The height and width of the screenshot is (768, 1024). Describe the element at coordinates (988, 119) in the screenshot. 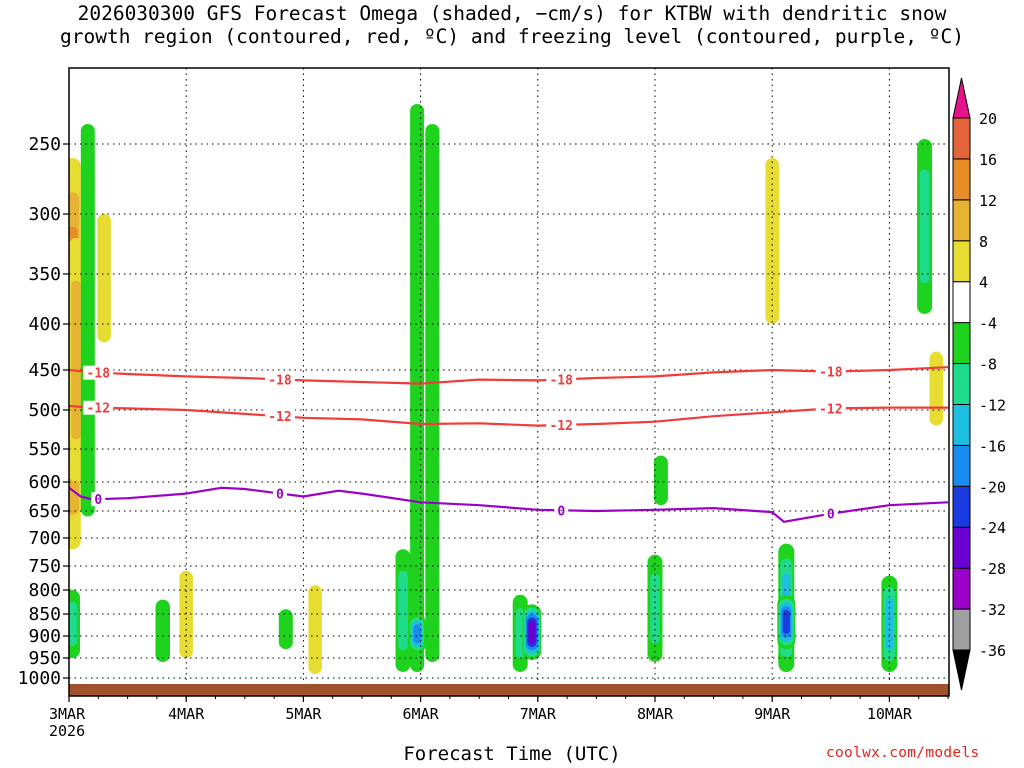

I see `colorbar-label: 20` at that location.